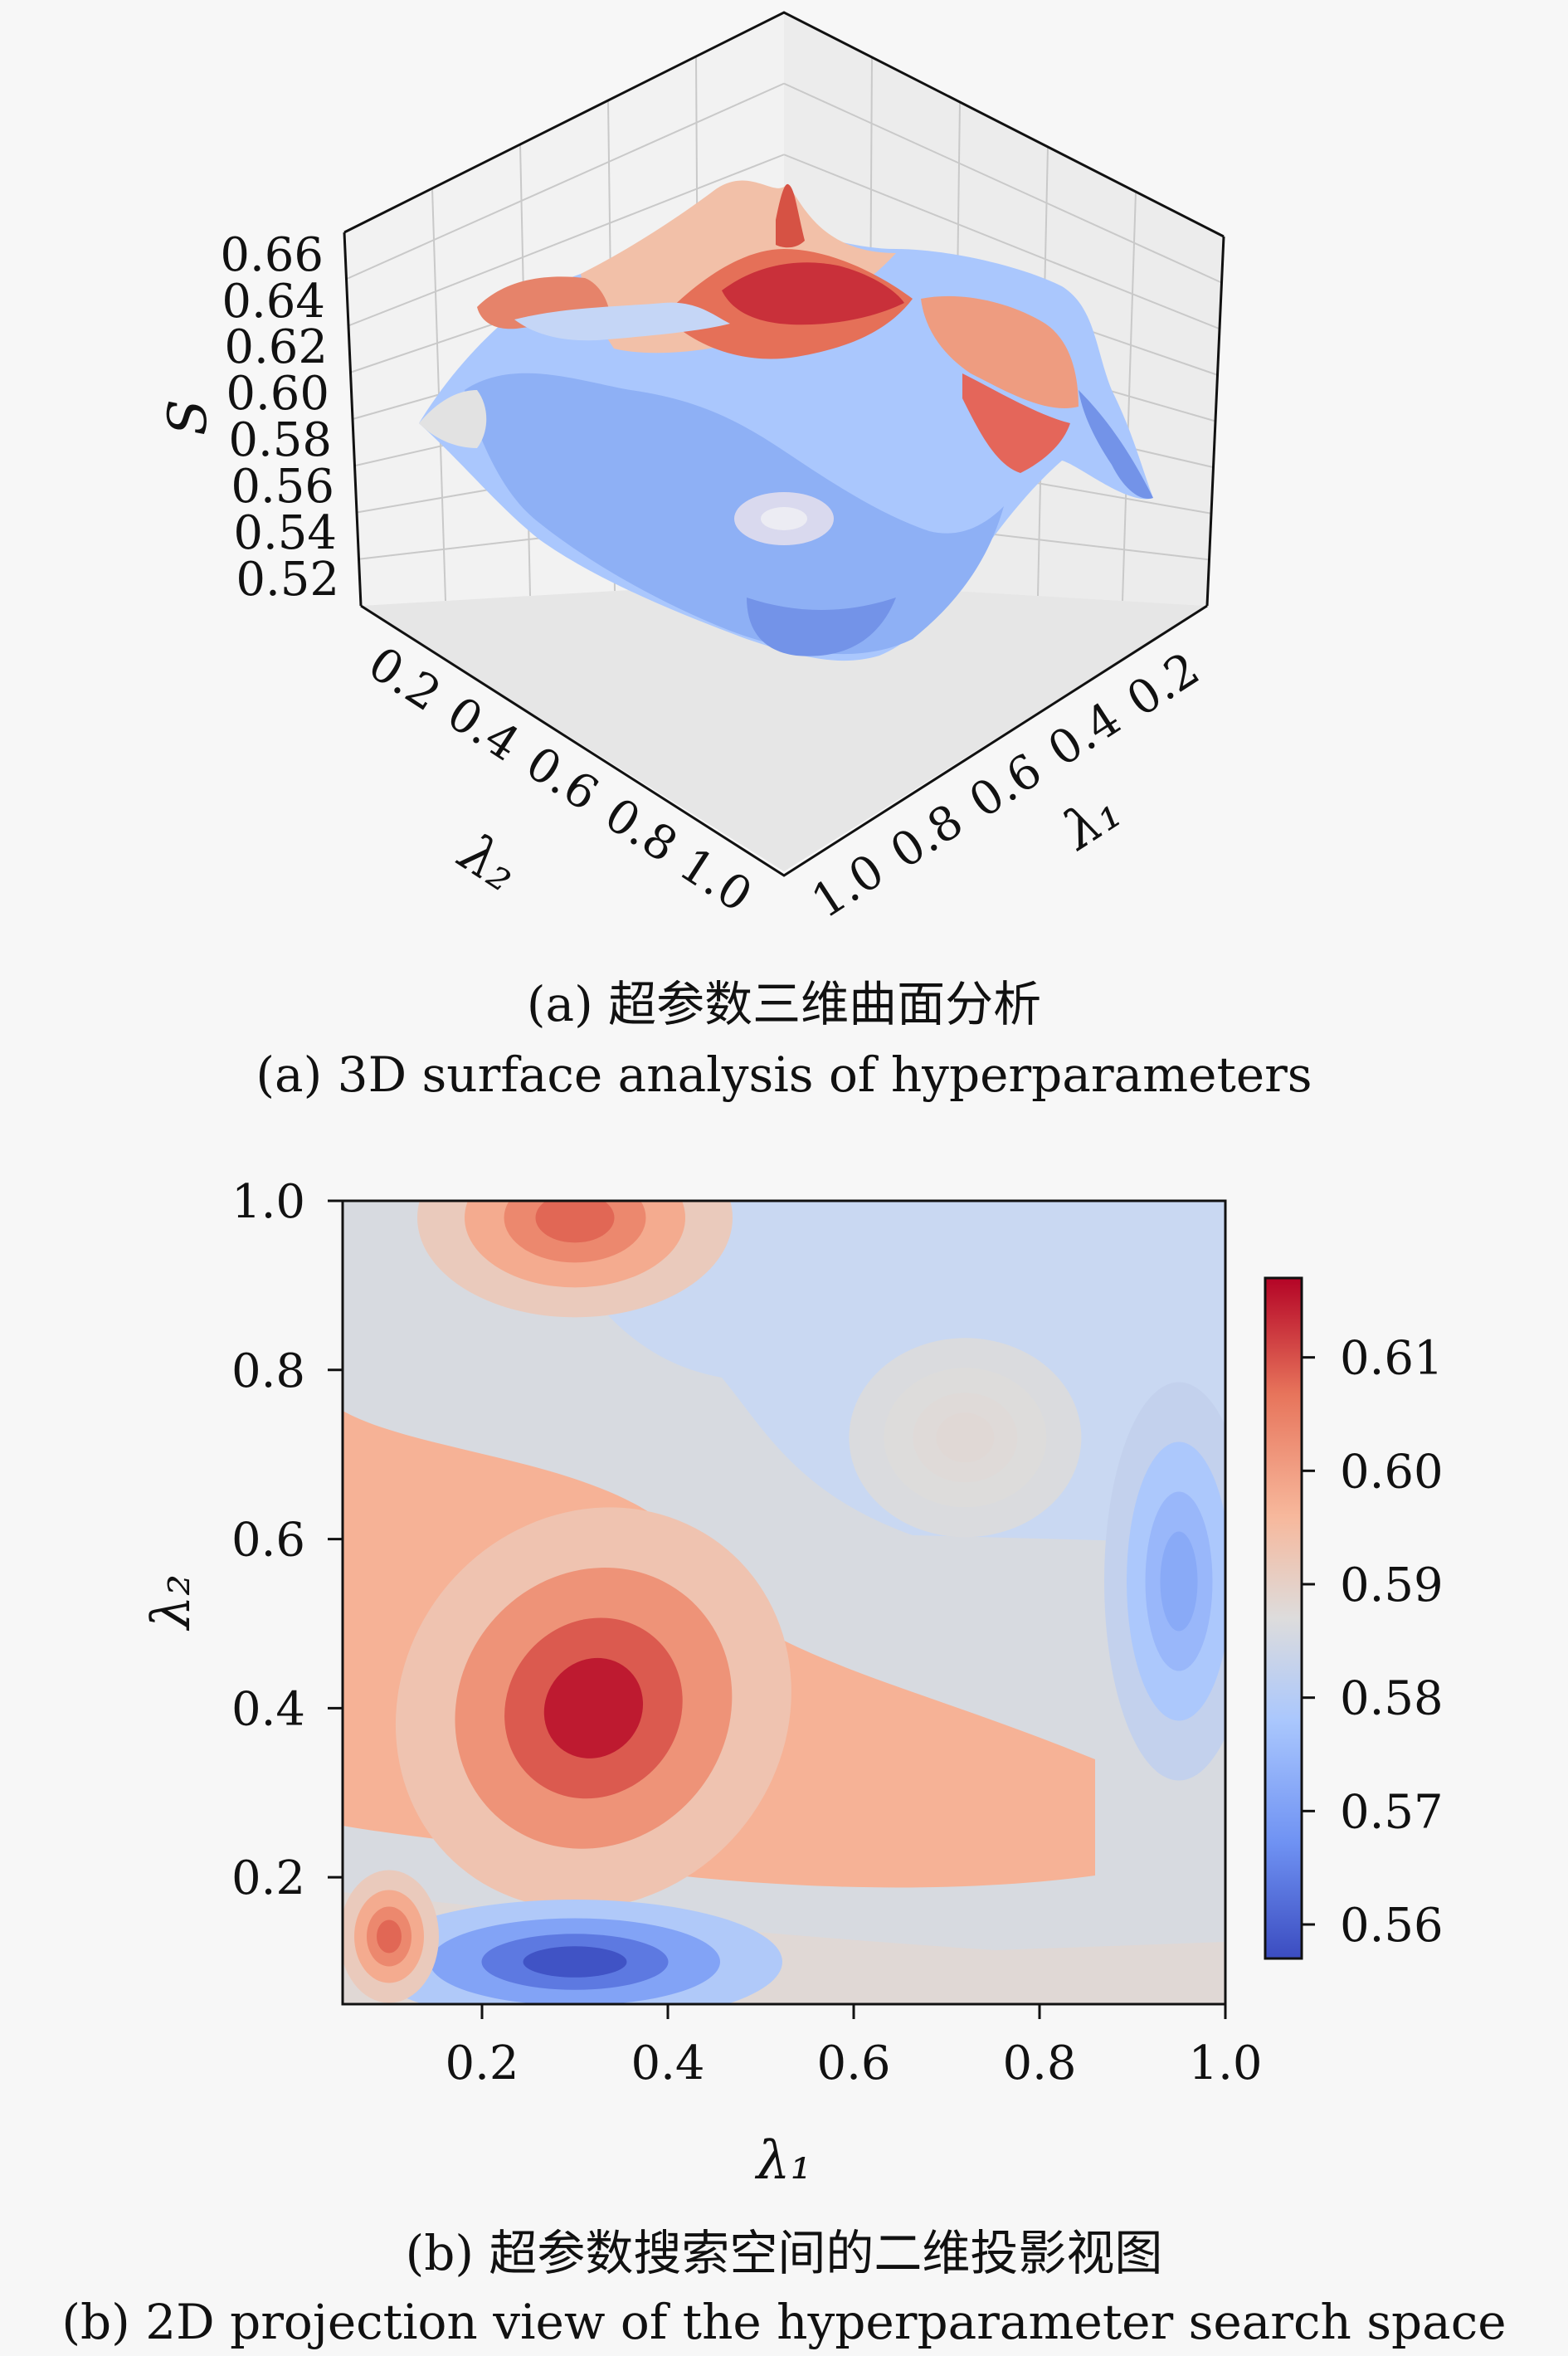  Describe the element at coordinates (853, 2064) in the screenshot. I see `x-tick-label: 0.6` at that location.